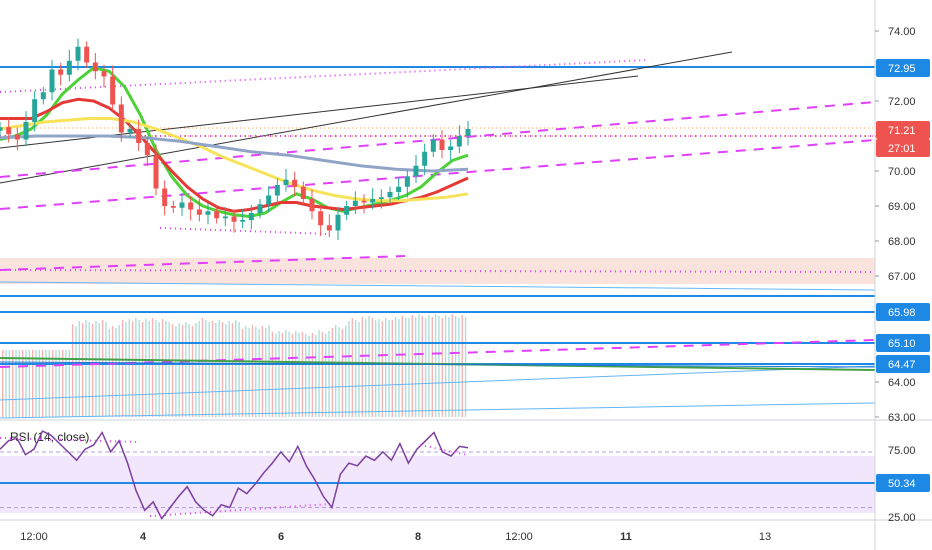 The width and height of the screenshot is (932, 550). What do you see at coordinates (49, 437) in the screenshot?
I see `rsi-label: RSI (14, close)` at bounding box center [49, 437].